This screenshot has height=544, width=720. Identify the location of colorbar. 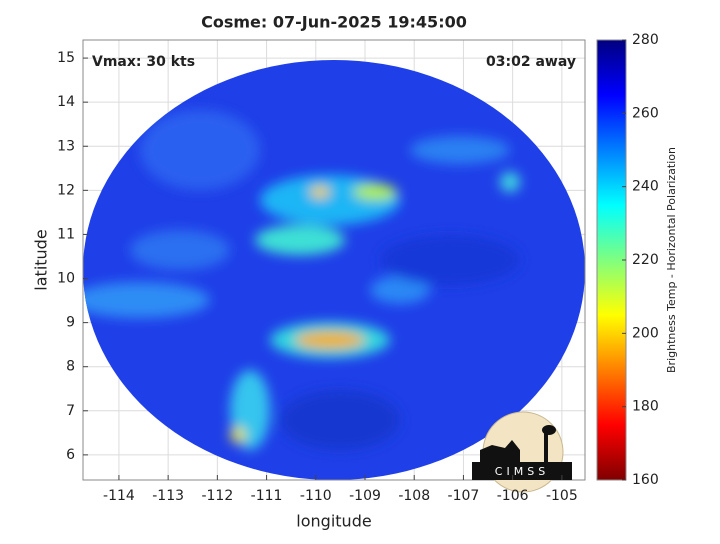
(611, 260).